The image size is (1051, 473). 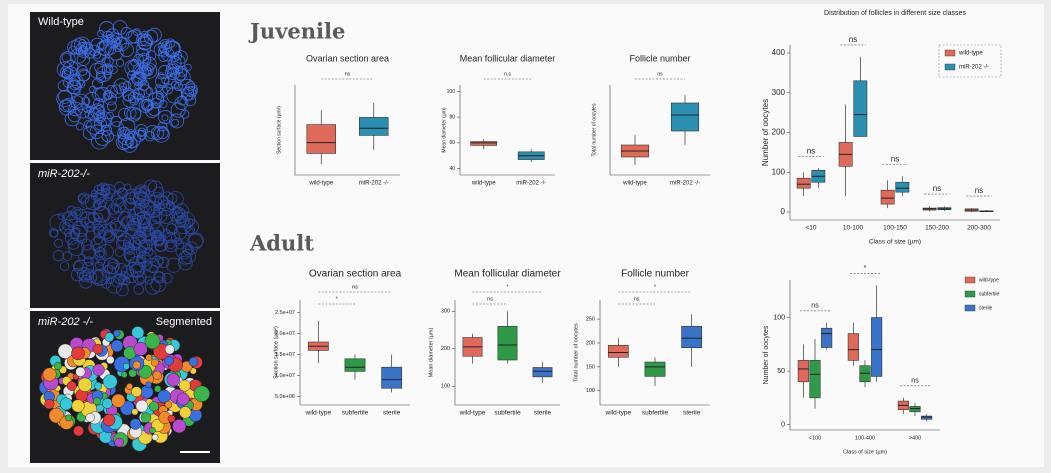 I want to click on panel-label: Wild-type, so click(x=61, y=22).